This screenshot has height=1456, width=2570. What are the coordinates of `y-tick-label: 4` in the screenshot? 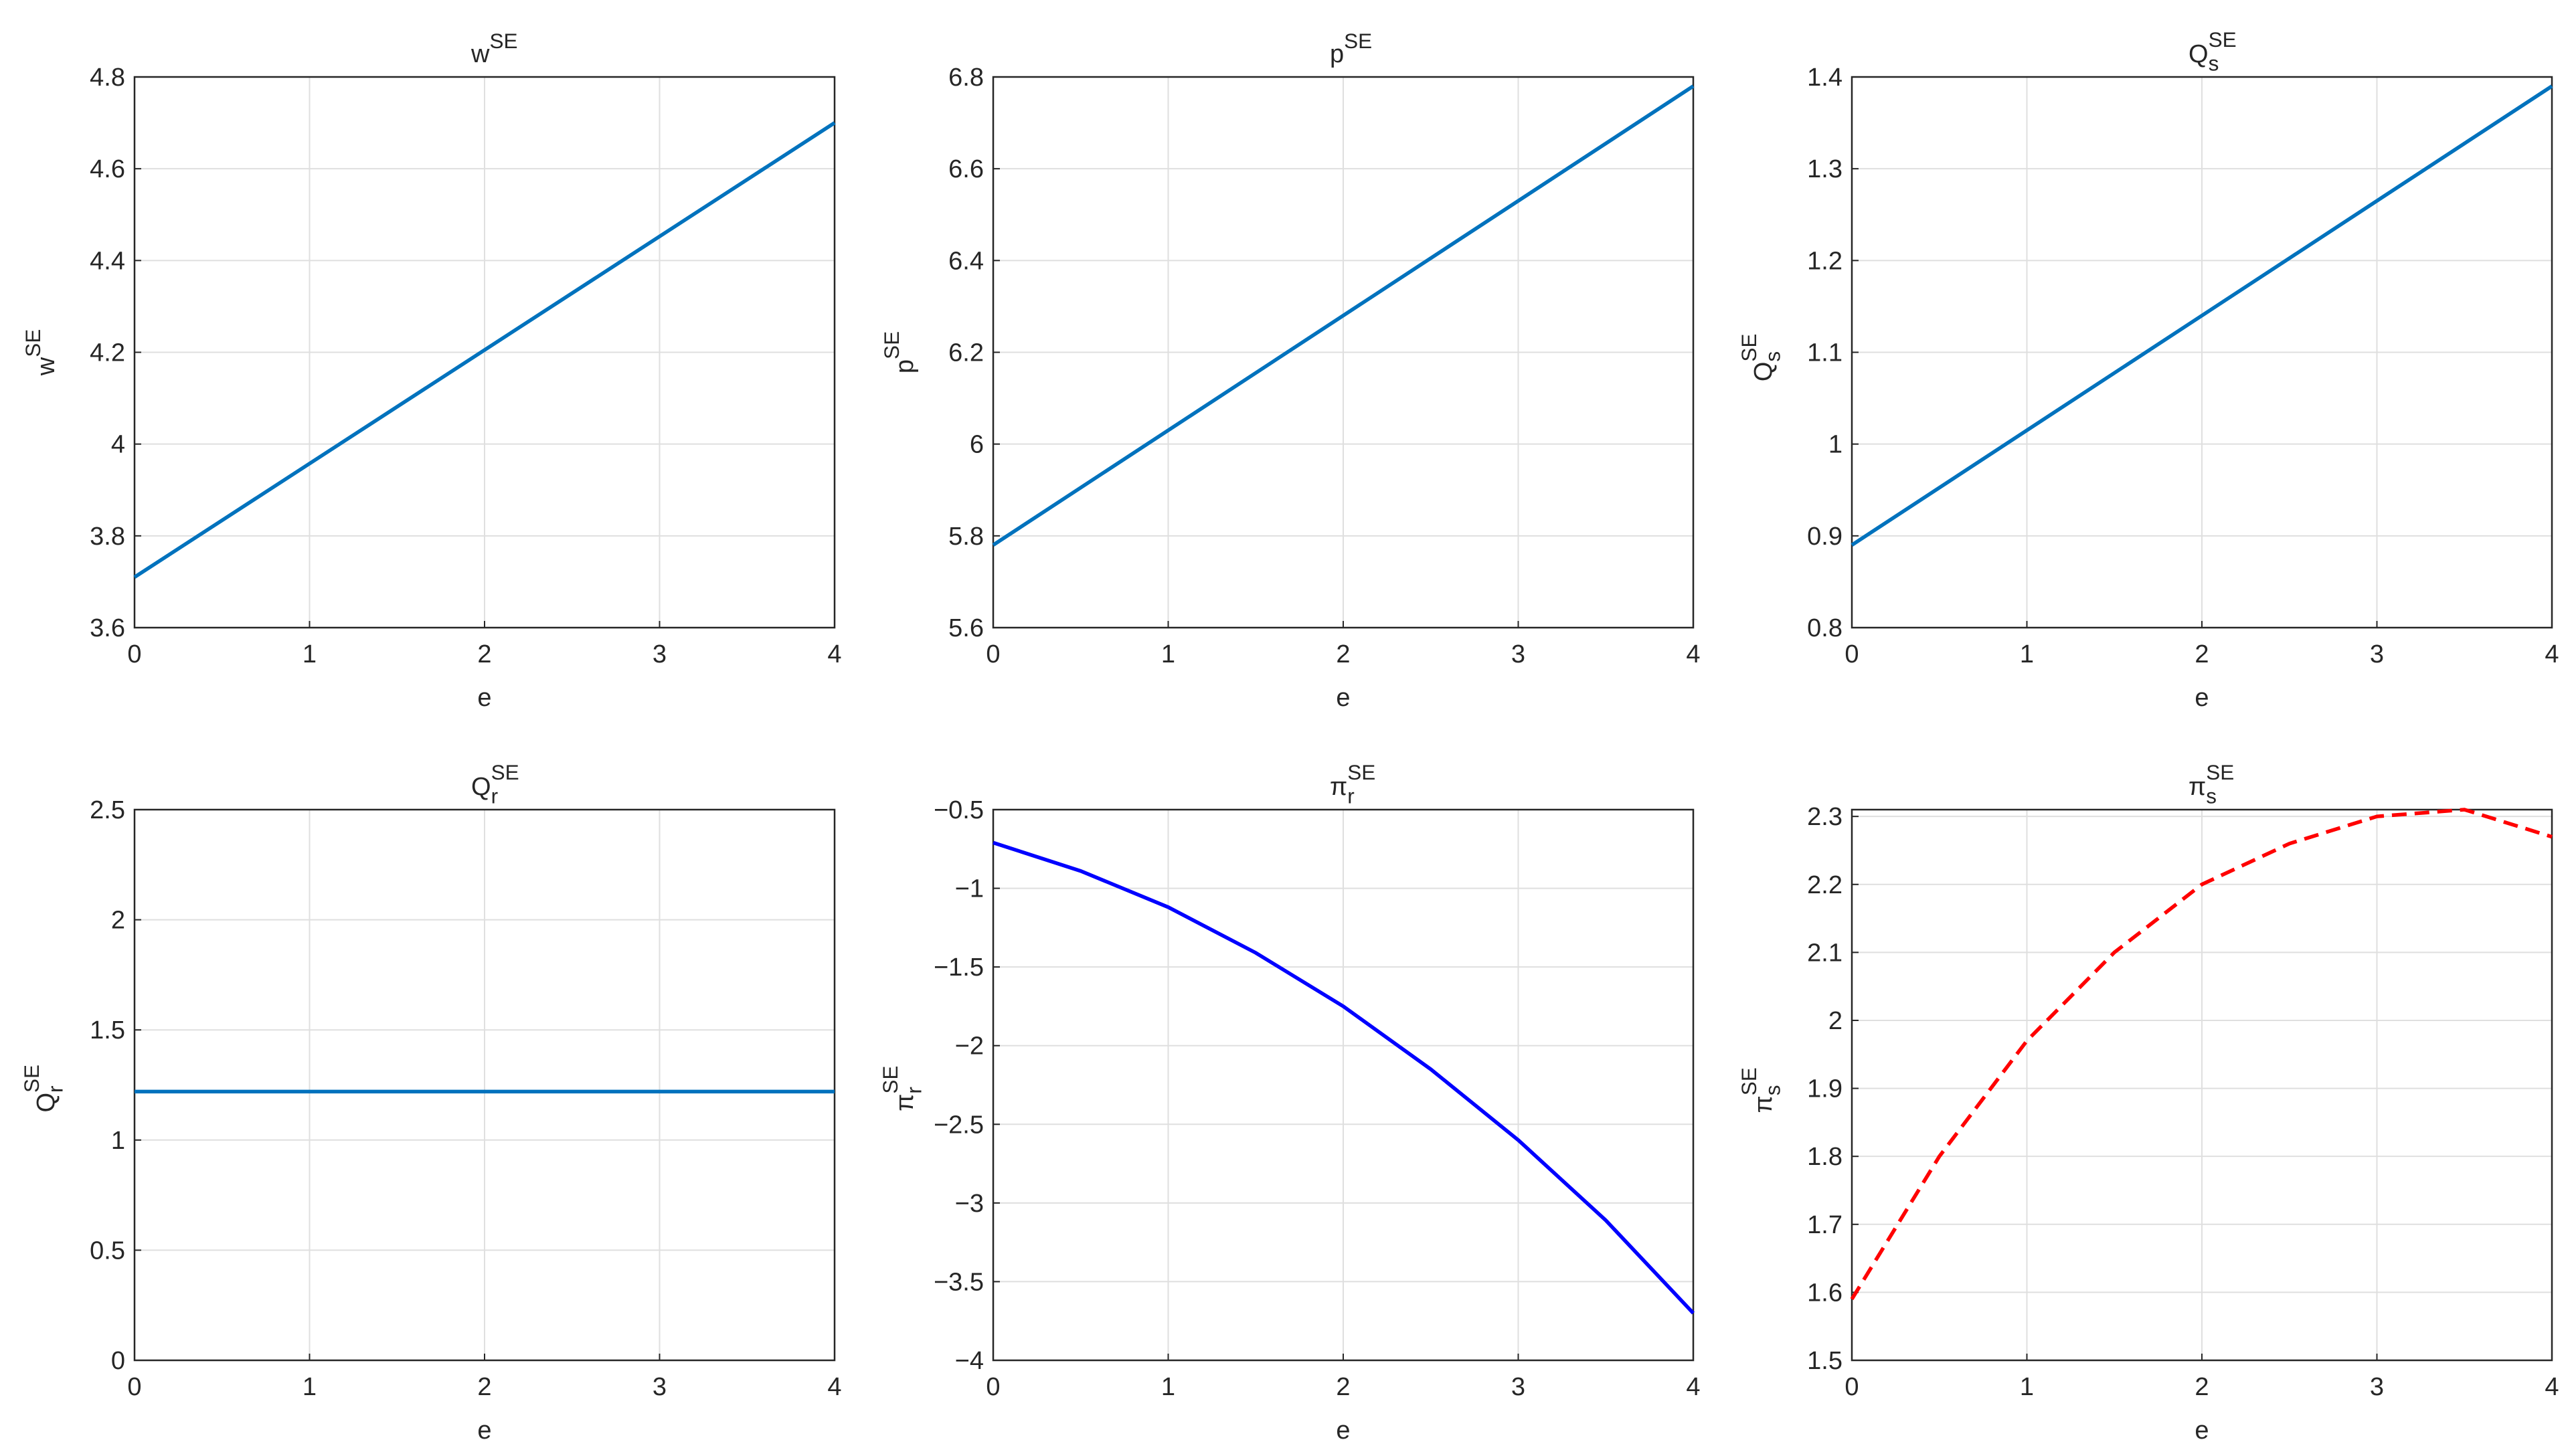 It's located at (118, 445).